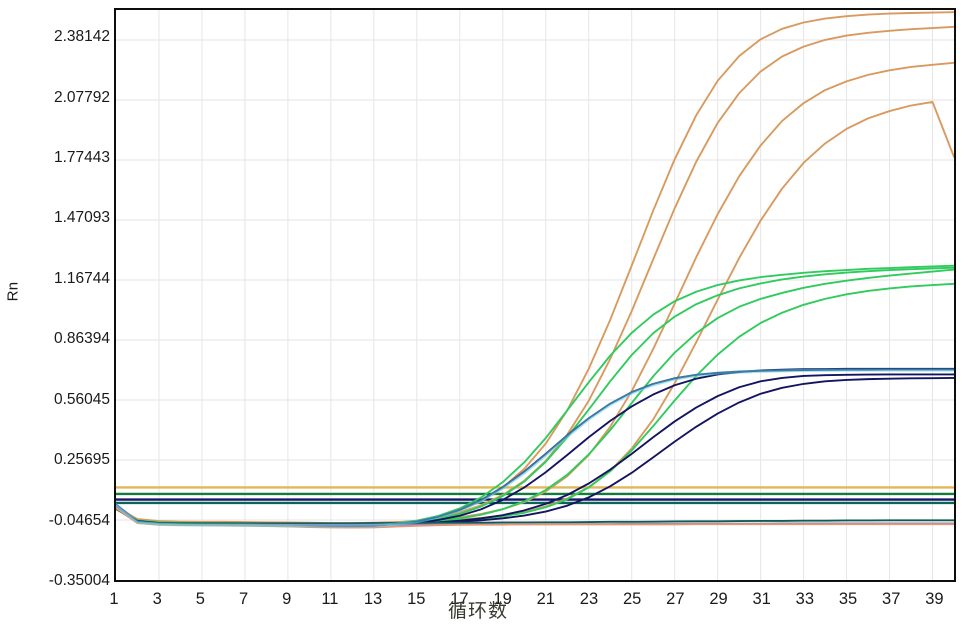  I want to click on y-tick-label: -0.35004, so click(79, 580).